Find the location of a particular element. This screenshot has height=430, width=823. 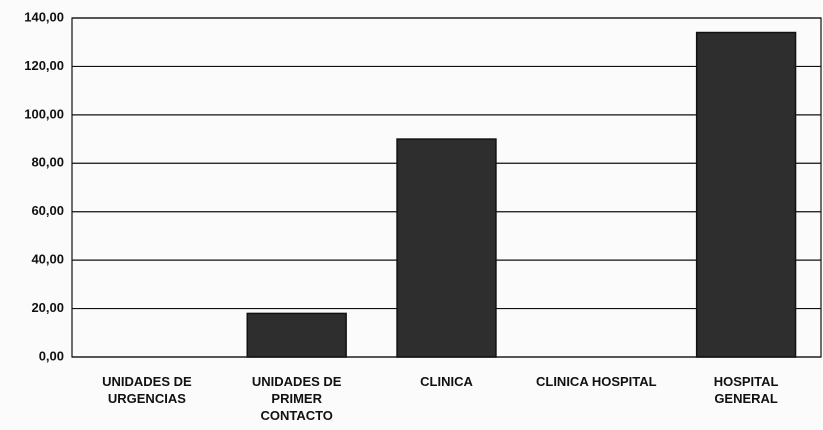

y-tick-label: 60,00 is located at coordinates (47, 210).